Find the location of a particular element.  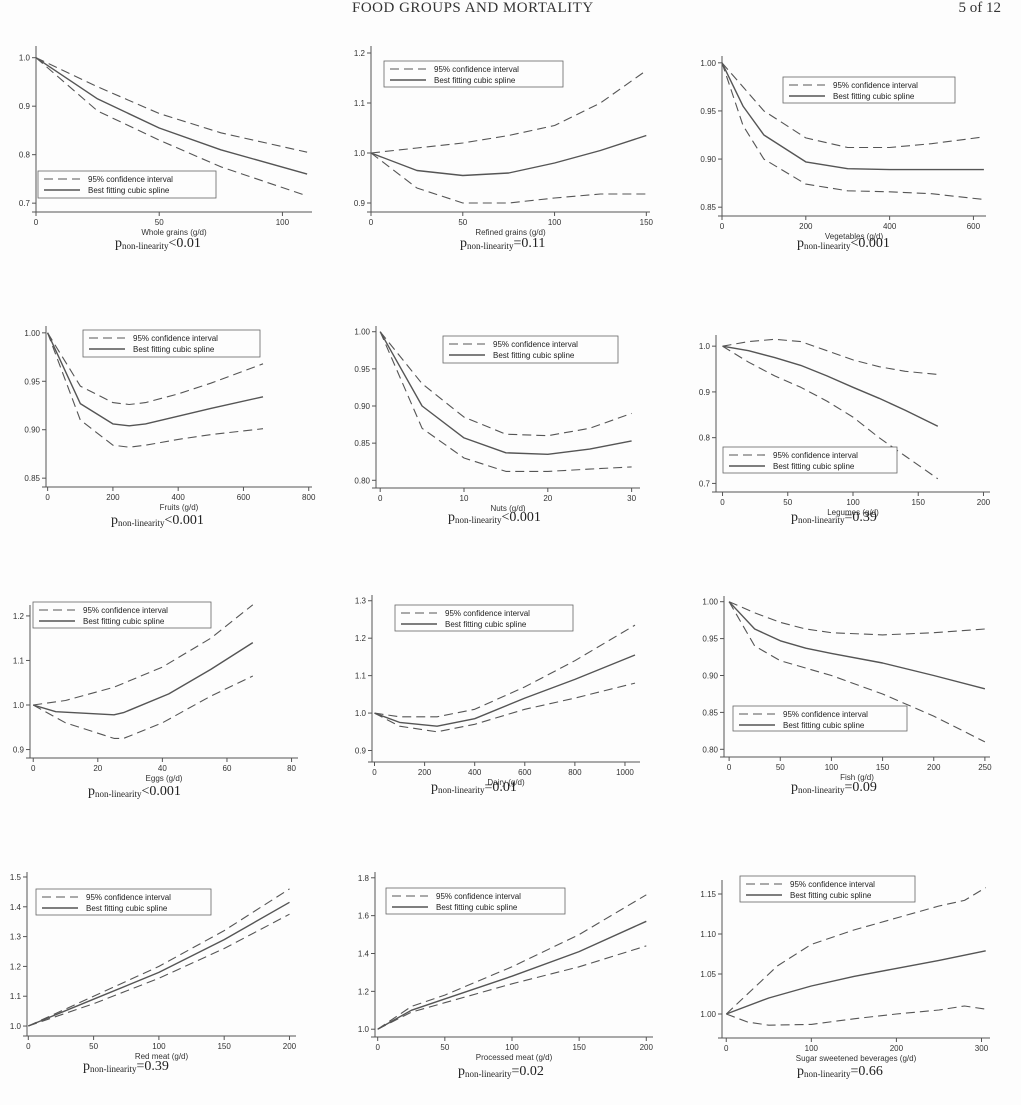

x-tick-label: 40 is located at coordinates (162, 768).